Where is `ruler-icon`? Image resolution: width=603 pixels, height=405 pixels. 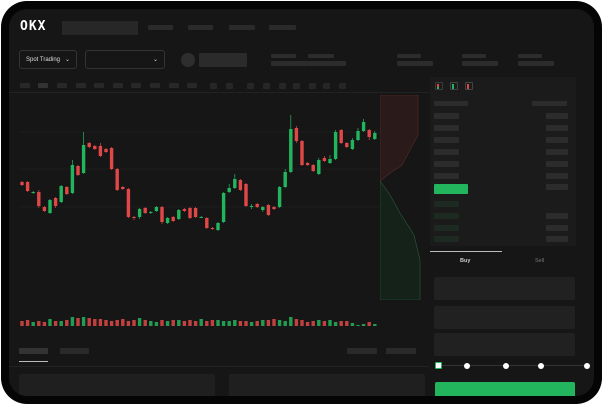 ruler-icon is located at coordinates (296, 86).